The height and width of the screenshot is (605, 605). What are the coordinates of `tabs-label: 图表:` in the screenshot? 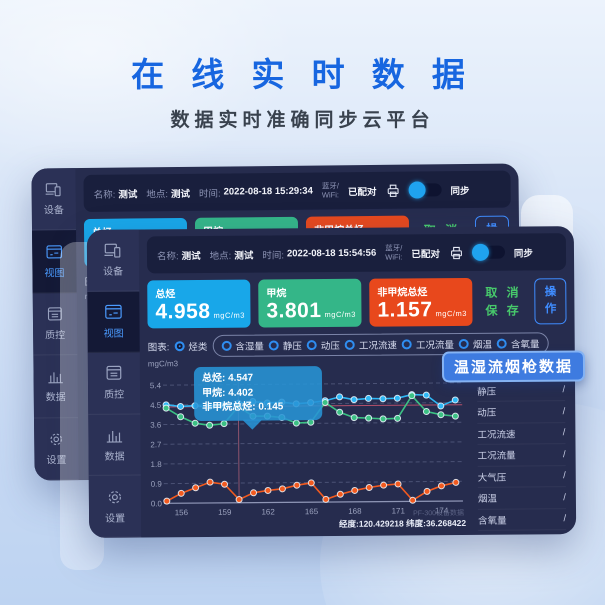 It's located at (158, 348).